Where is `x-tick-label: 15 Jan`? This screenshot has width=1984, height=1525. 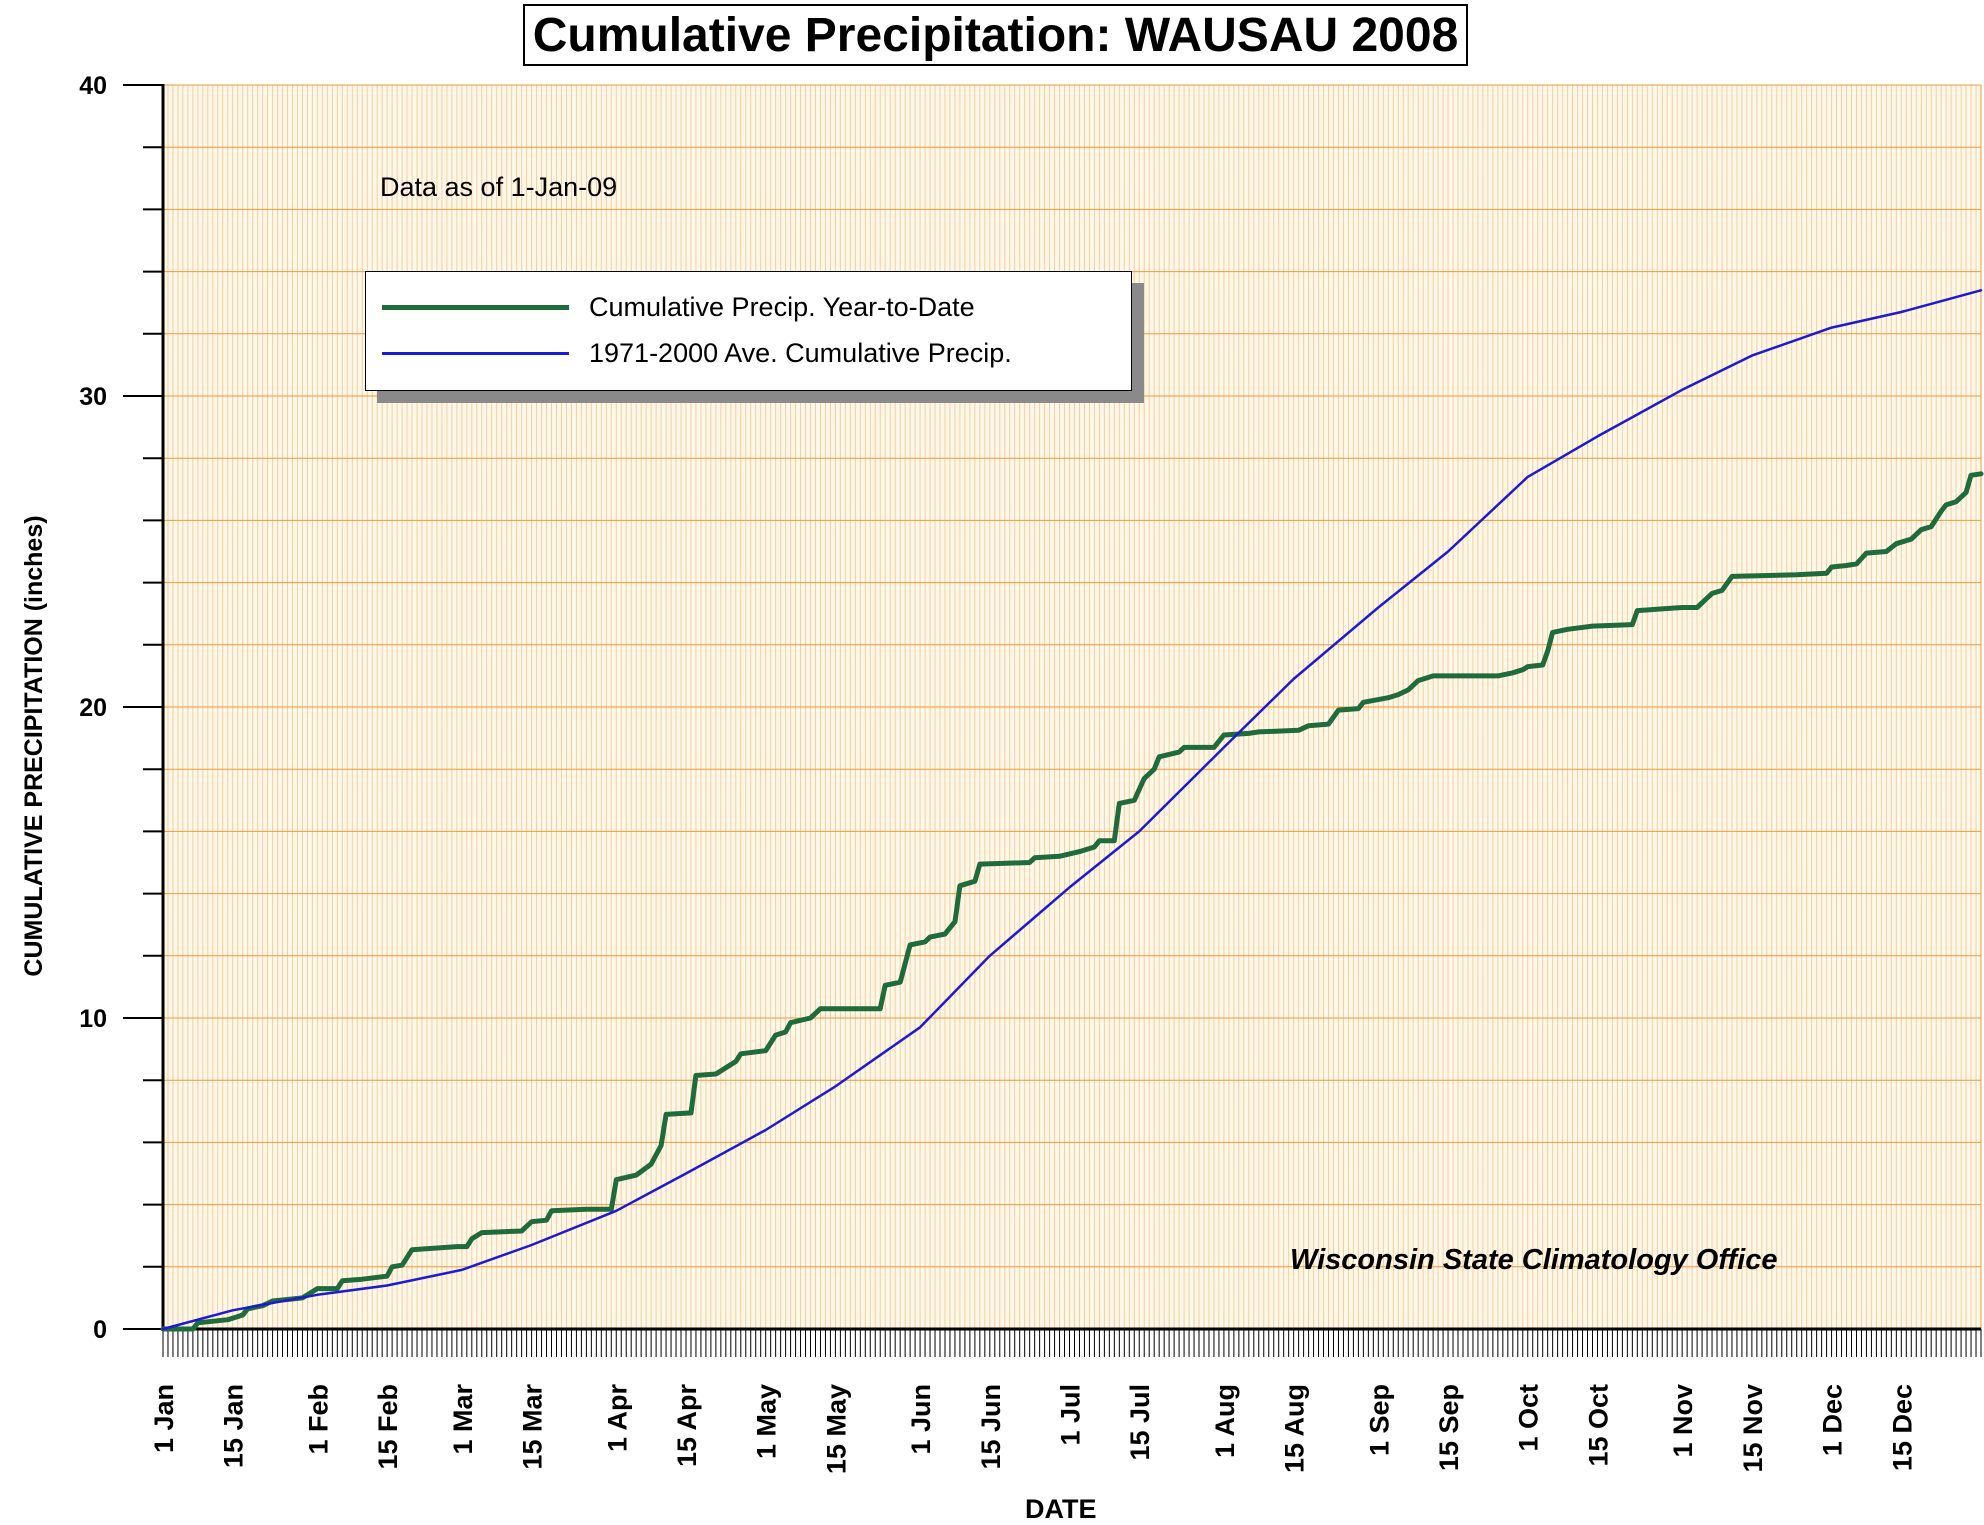 x-tick-label: 15 Jan is located at coordinates (234, 1426).